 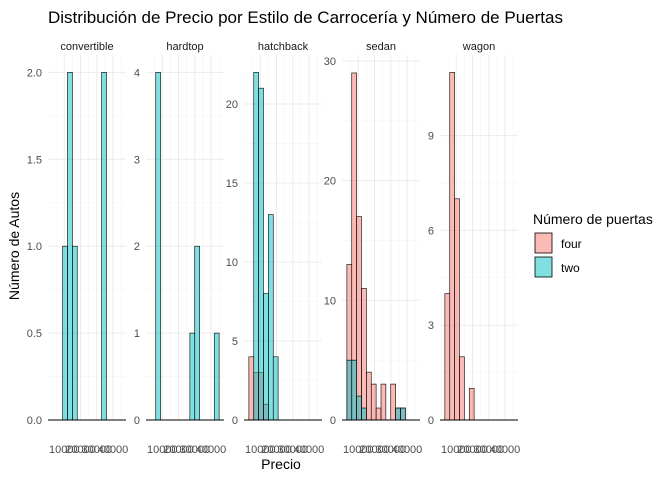 I want to click on legend: Número de puertas four two, so click(x=593, y=244).